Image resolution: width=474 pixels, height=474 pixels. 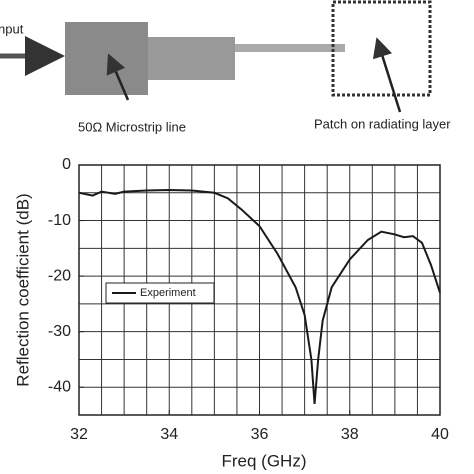 I want to click on feed-block, so click(x=106, y=58).